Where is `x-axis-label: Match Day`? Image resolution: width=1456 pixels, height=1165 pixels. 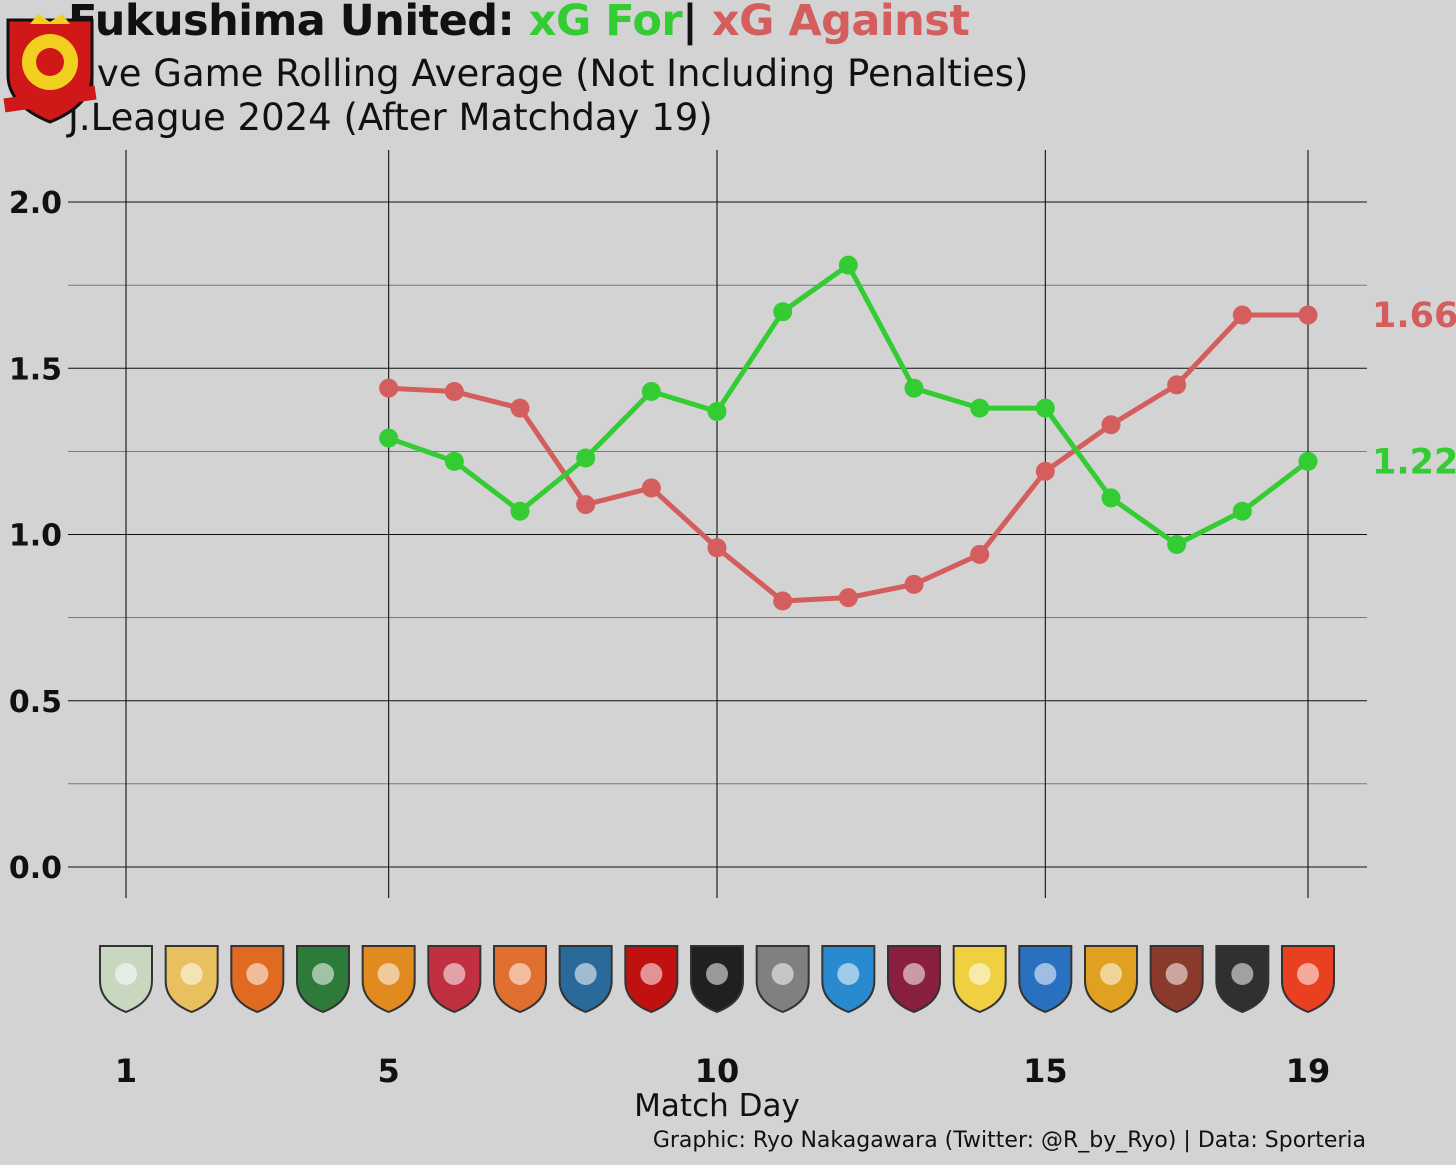 x-axis-label: Match Day is located at coordinates (717, 1106).